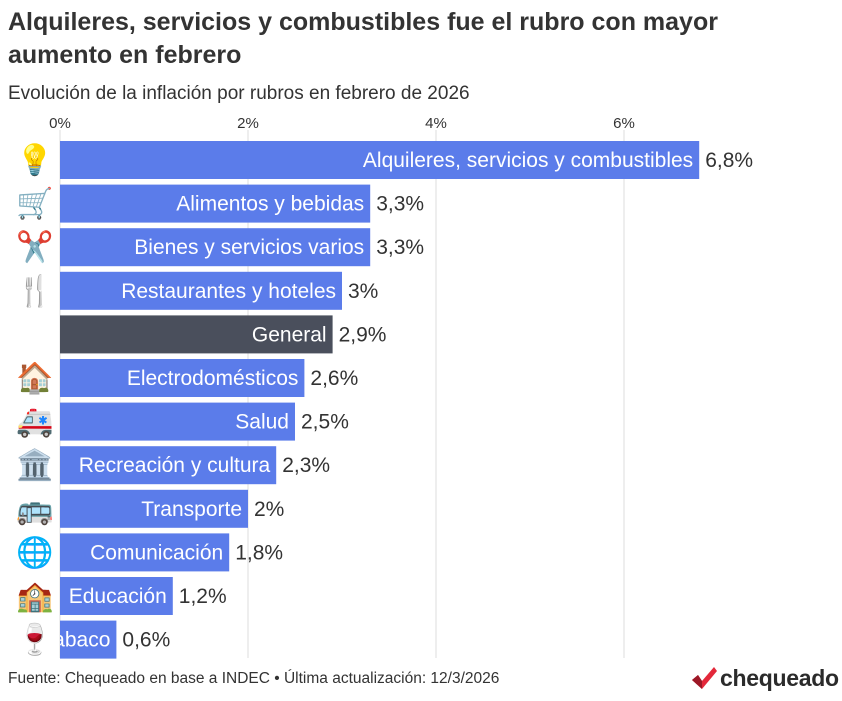 This screenshot has height=701, width=842. Describe the element at coordinates (325, 422) in the screenshot. I see `value-label: 2,5%` at that location.